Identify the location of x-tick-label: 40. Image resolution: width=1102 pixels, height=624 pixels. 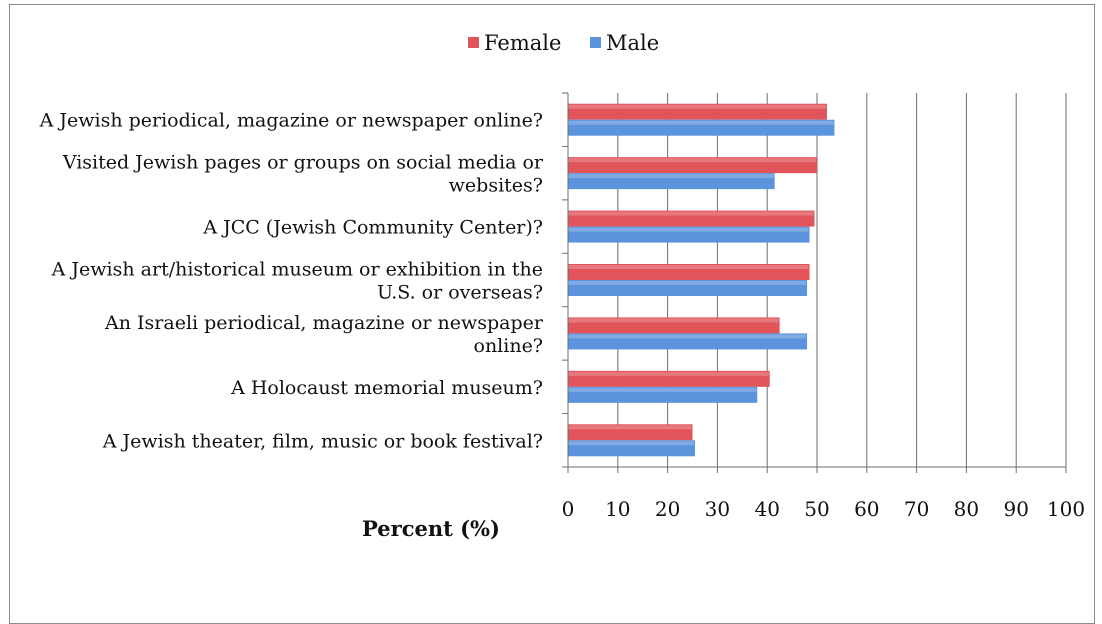
(766, 509).